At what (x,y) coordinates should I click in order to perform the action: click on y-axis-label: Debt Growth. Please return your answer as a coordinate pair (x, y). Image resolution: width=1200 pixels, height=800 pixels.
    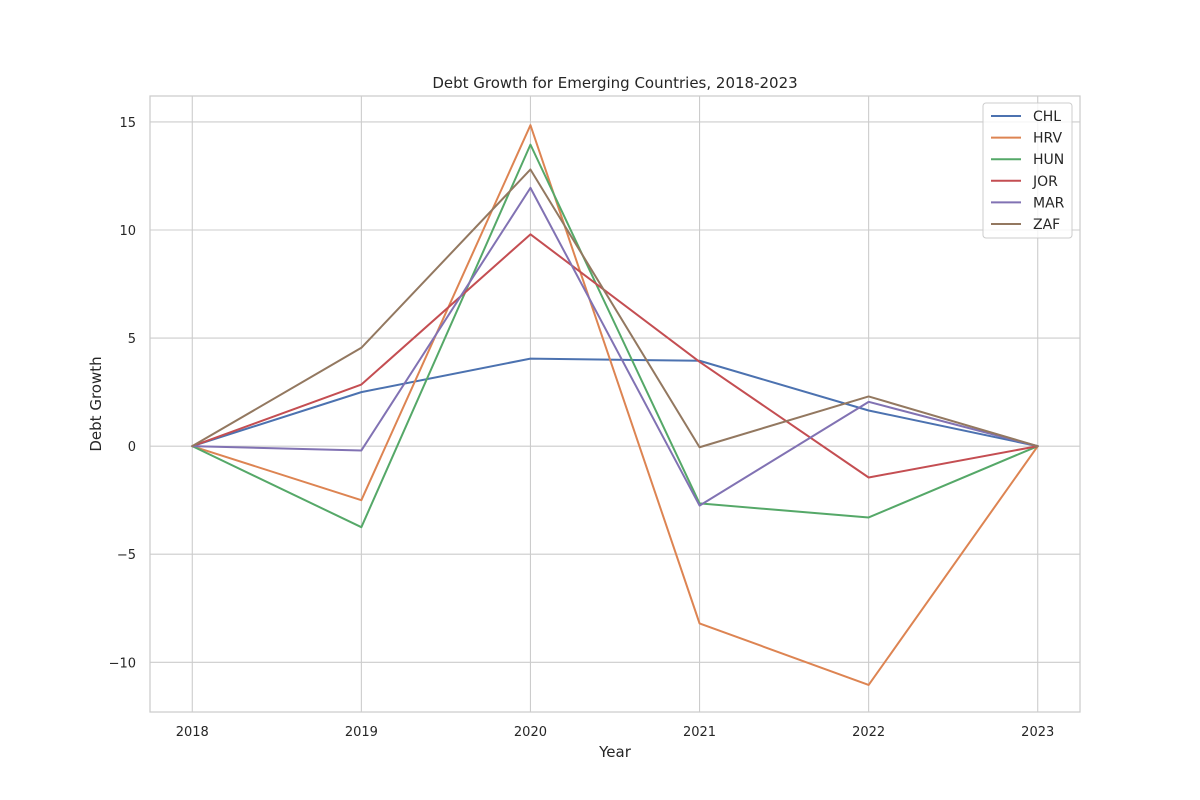
    Looking at the image, I should click on (96, 403).